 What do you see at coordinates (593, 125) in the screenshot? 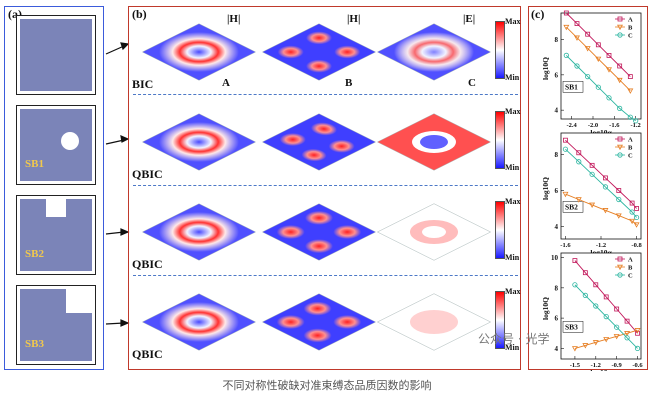
I see `x-tick-label: -2.0` at bounding box center [593, 125].